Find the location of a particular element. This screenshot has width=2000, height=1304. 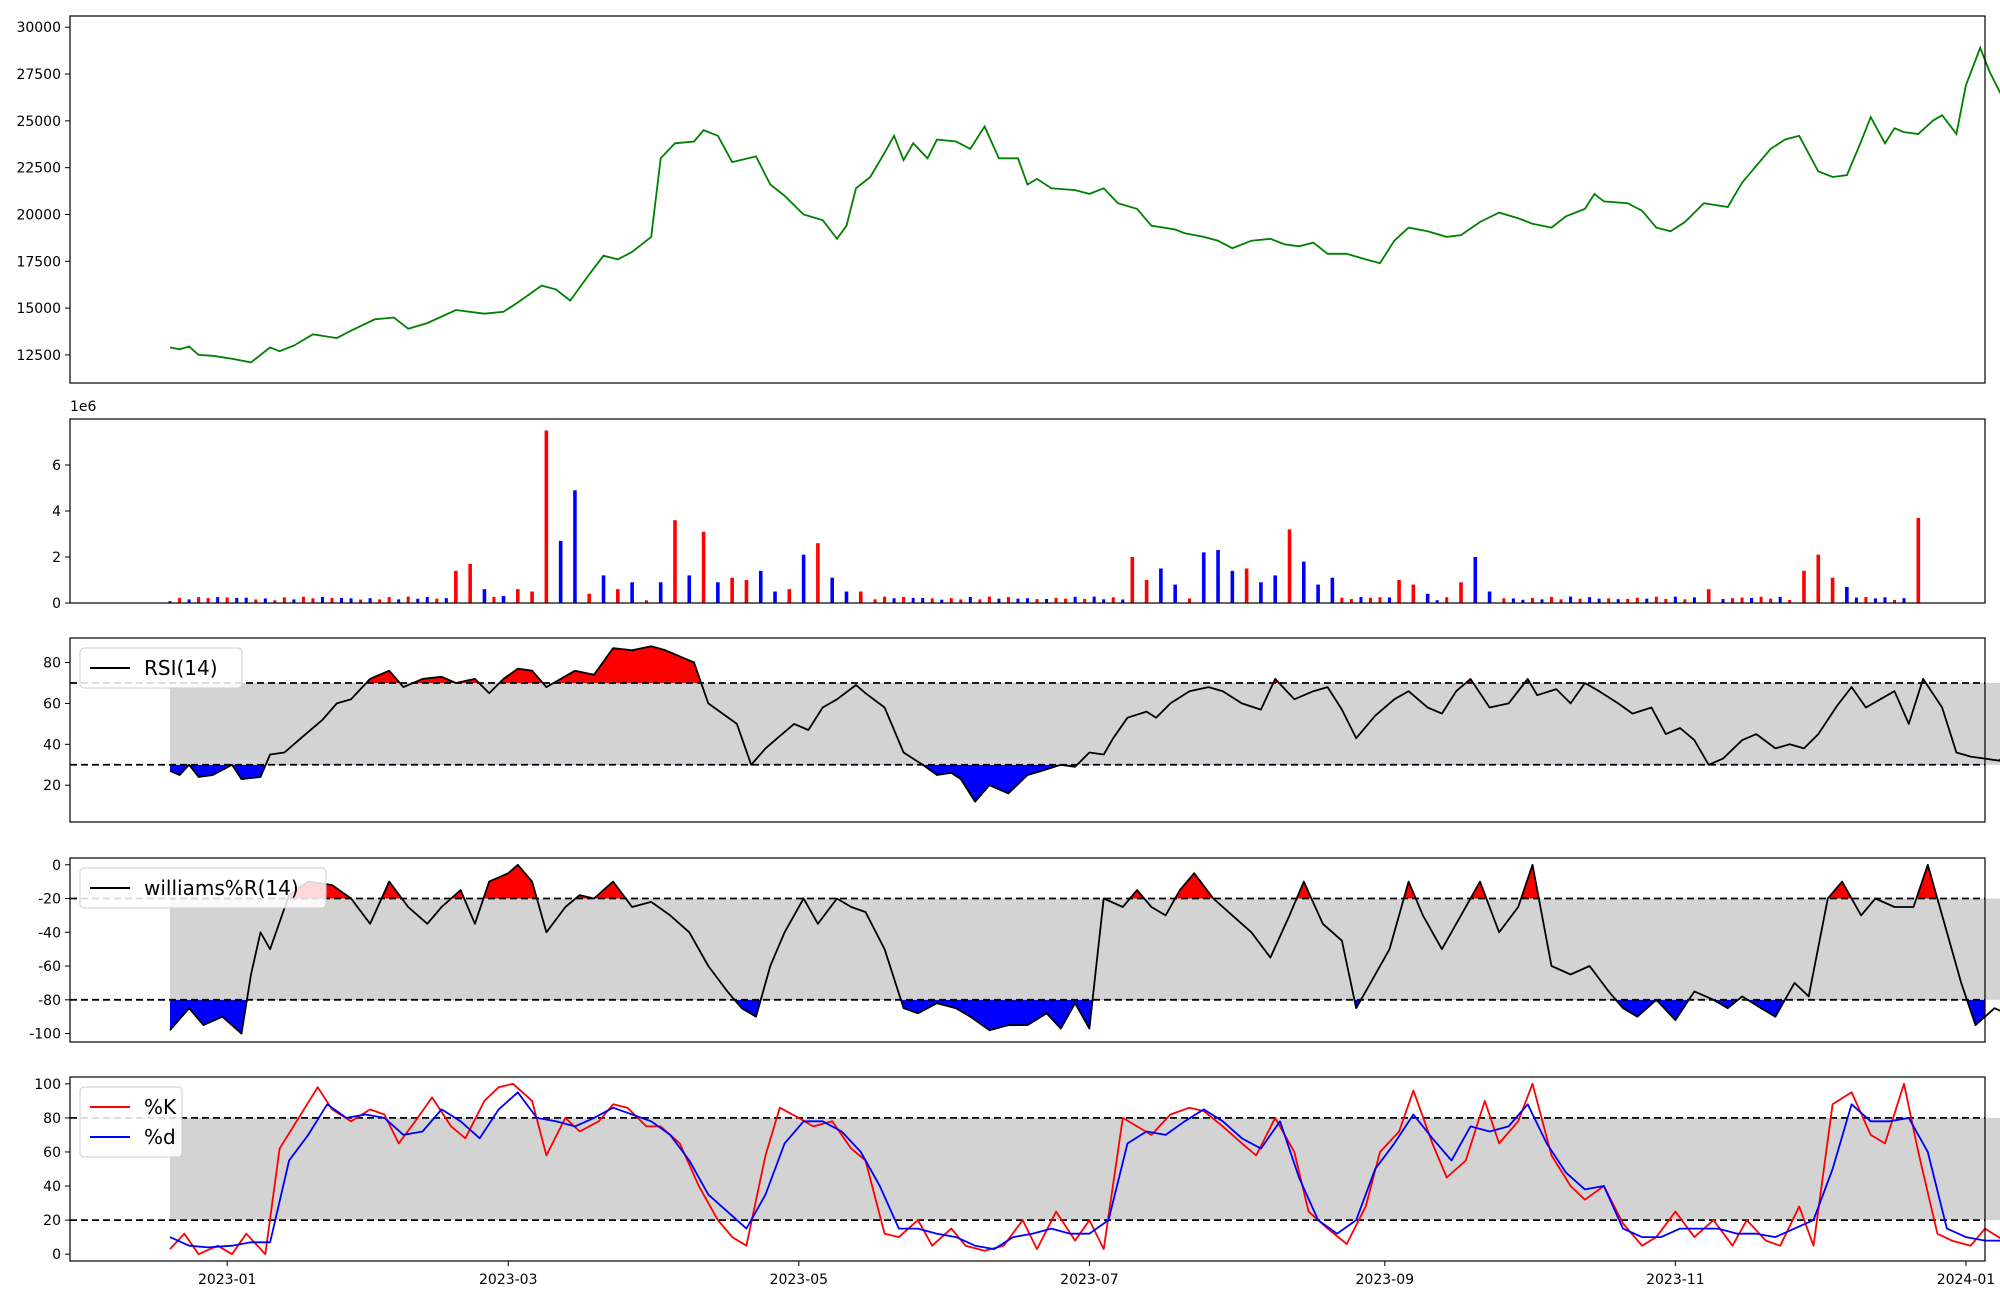

legend-label: RSI(14) is located at coordinates (181, 668).